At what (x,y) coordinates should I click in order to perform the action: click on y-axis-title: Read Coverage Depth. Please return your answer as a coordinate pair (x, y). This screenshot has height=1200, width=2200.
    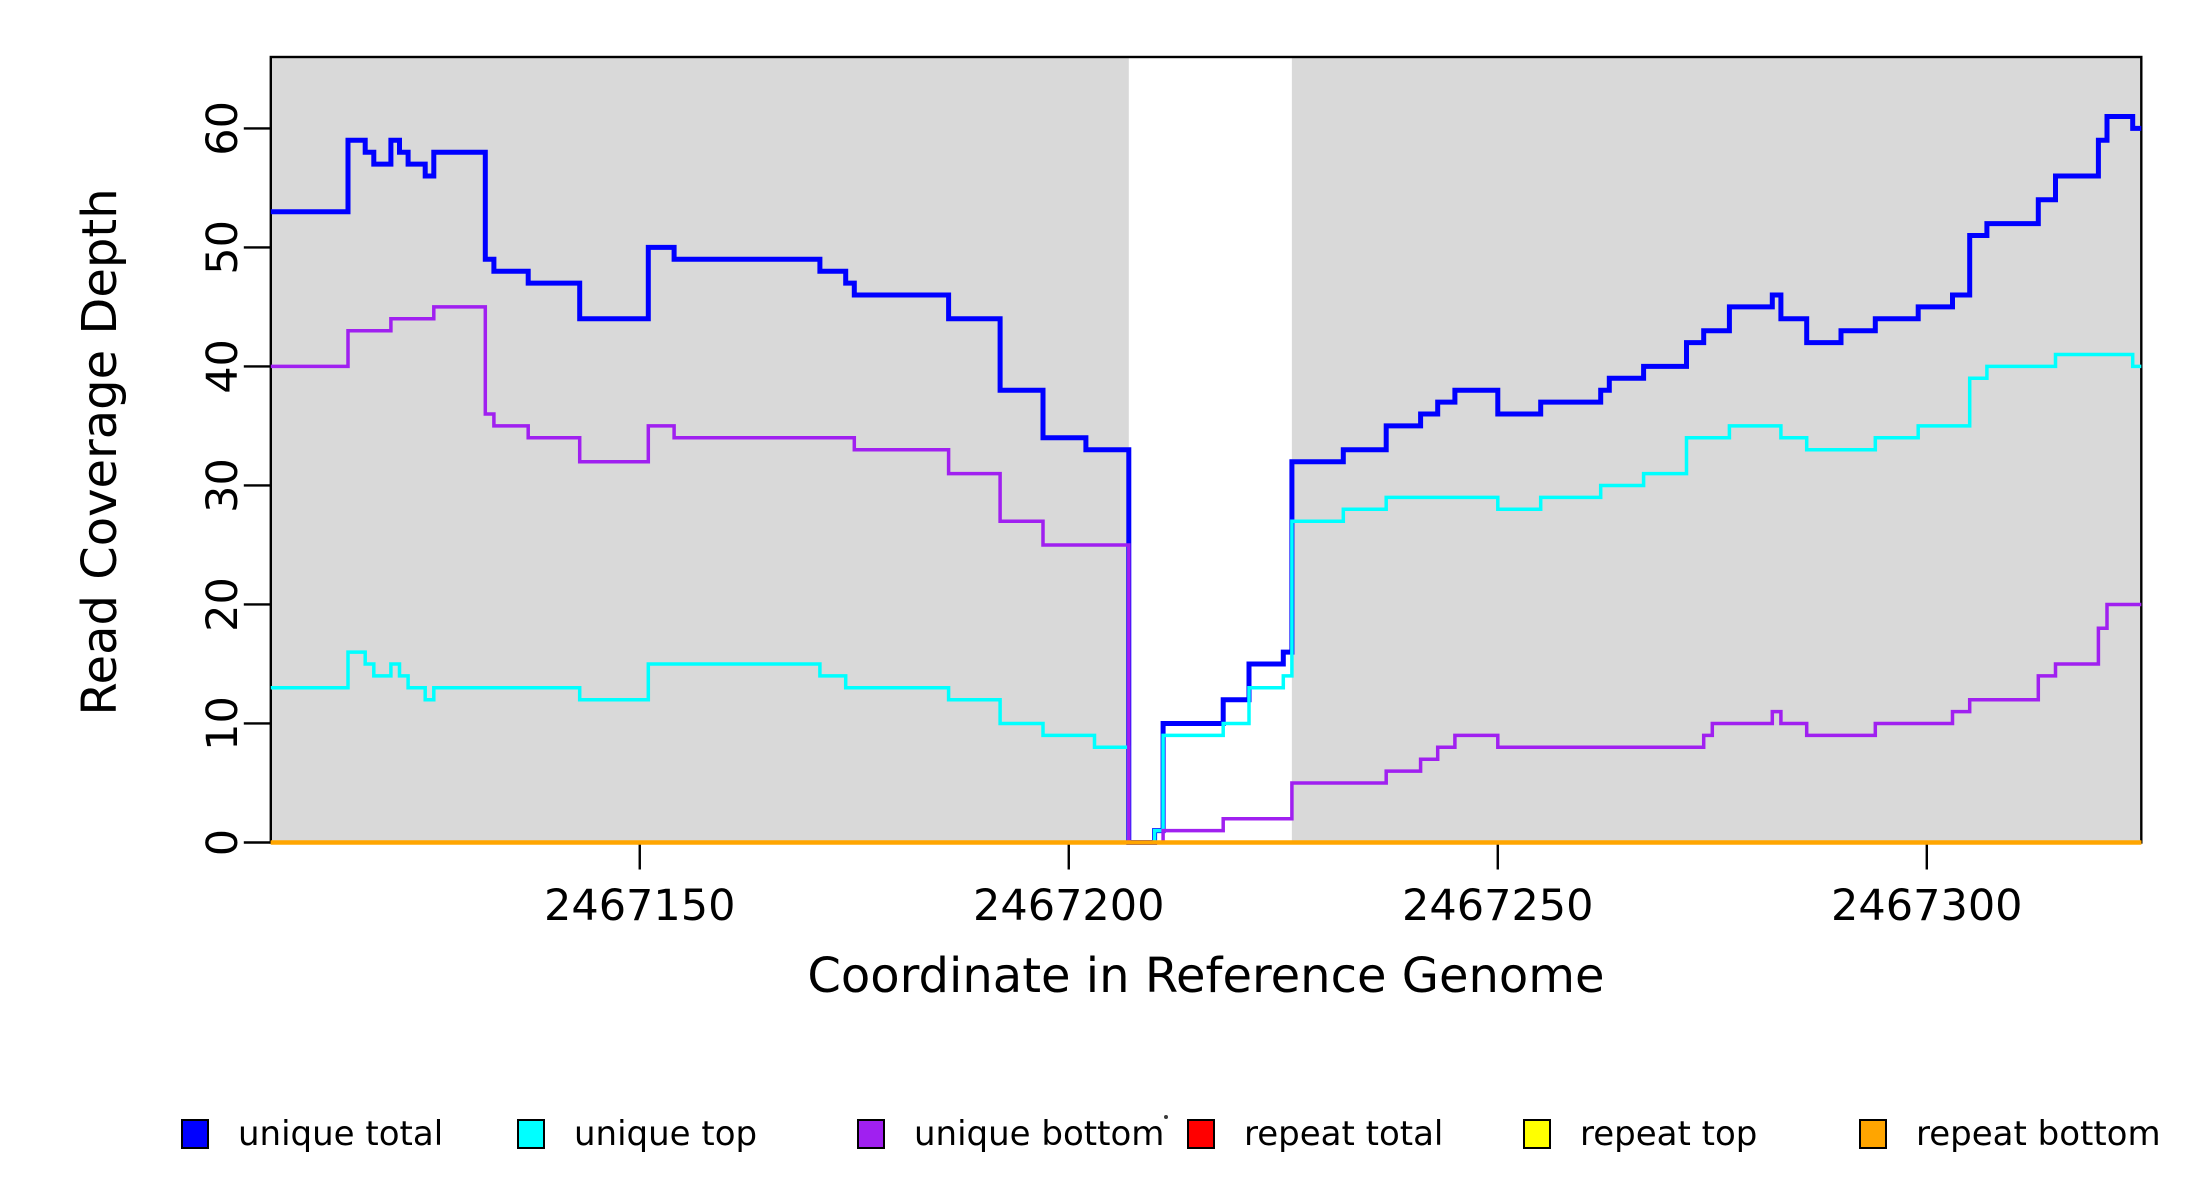
    Looking at the image, I should click on (100, 452).